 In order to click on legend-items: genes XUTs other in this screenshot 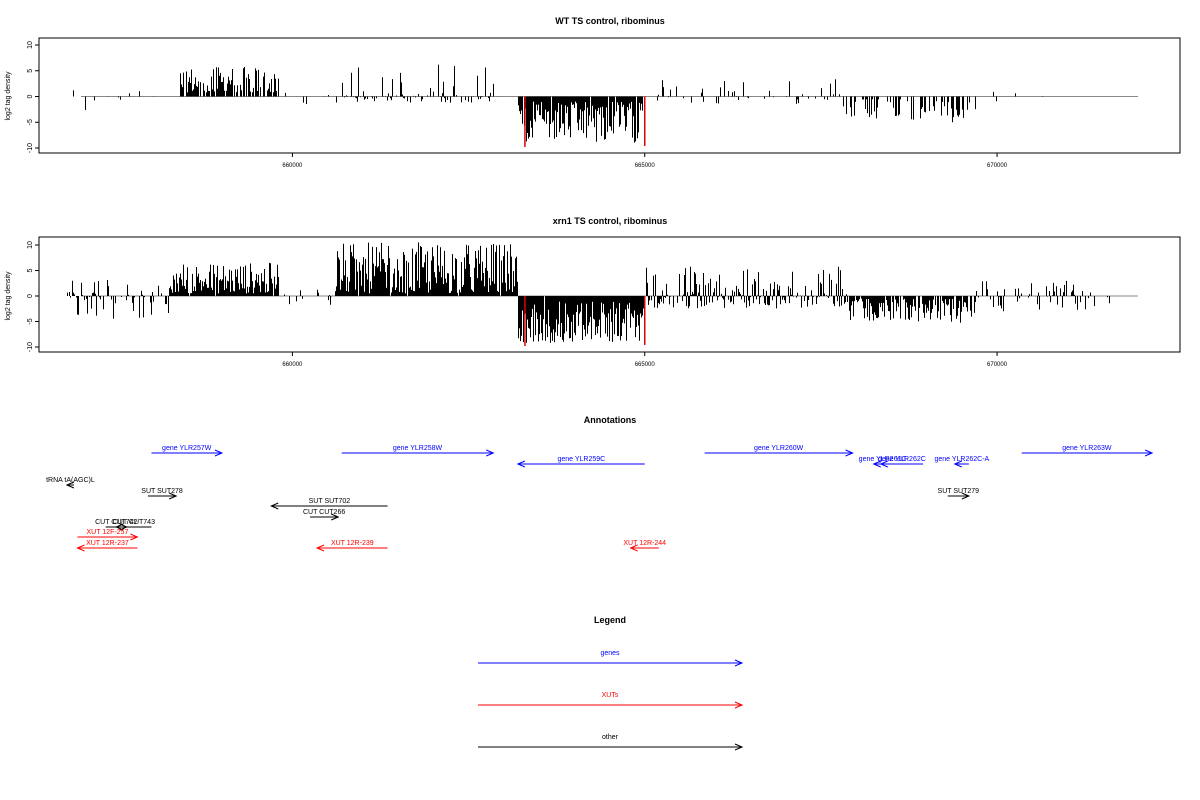, I will do `click(611, 700)`.